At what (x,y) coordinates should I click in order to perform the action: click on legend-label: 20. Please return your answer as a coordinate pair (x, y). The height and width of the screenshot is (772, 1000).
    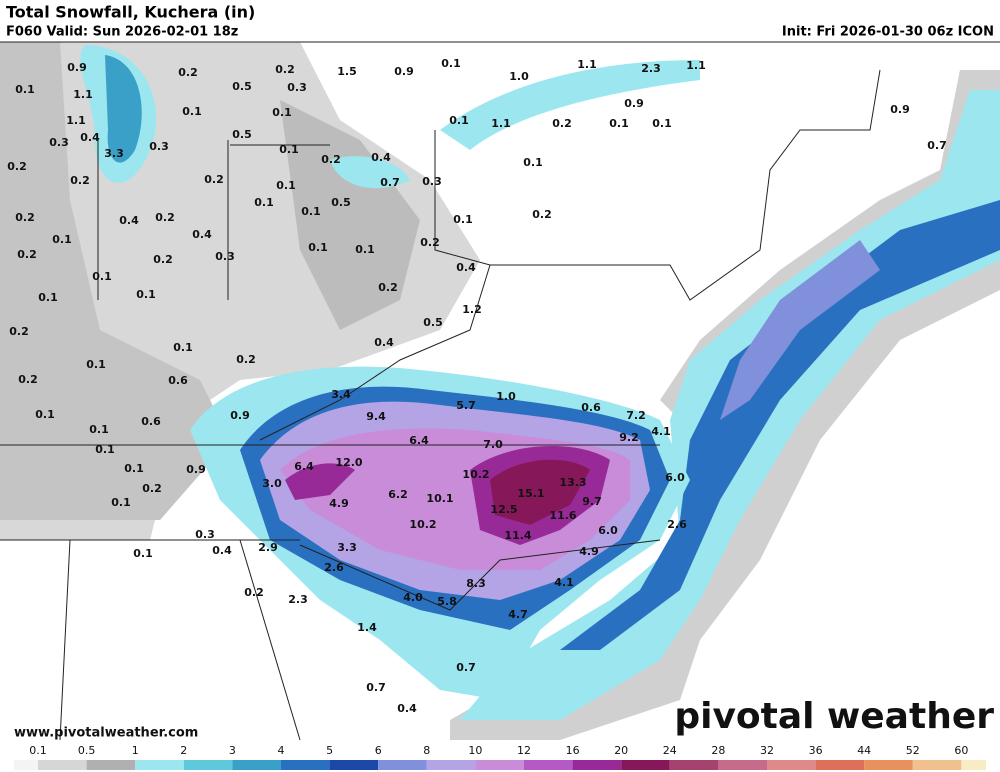
    Looking at the image, I should click on (621, 750).